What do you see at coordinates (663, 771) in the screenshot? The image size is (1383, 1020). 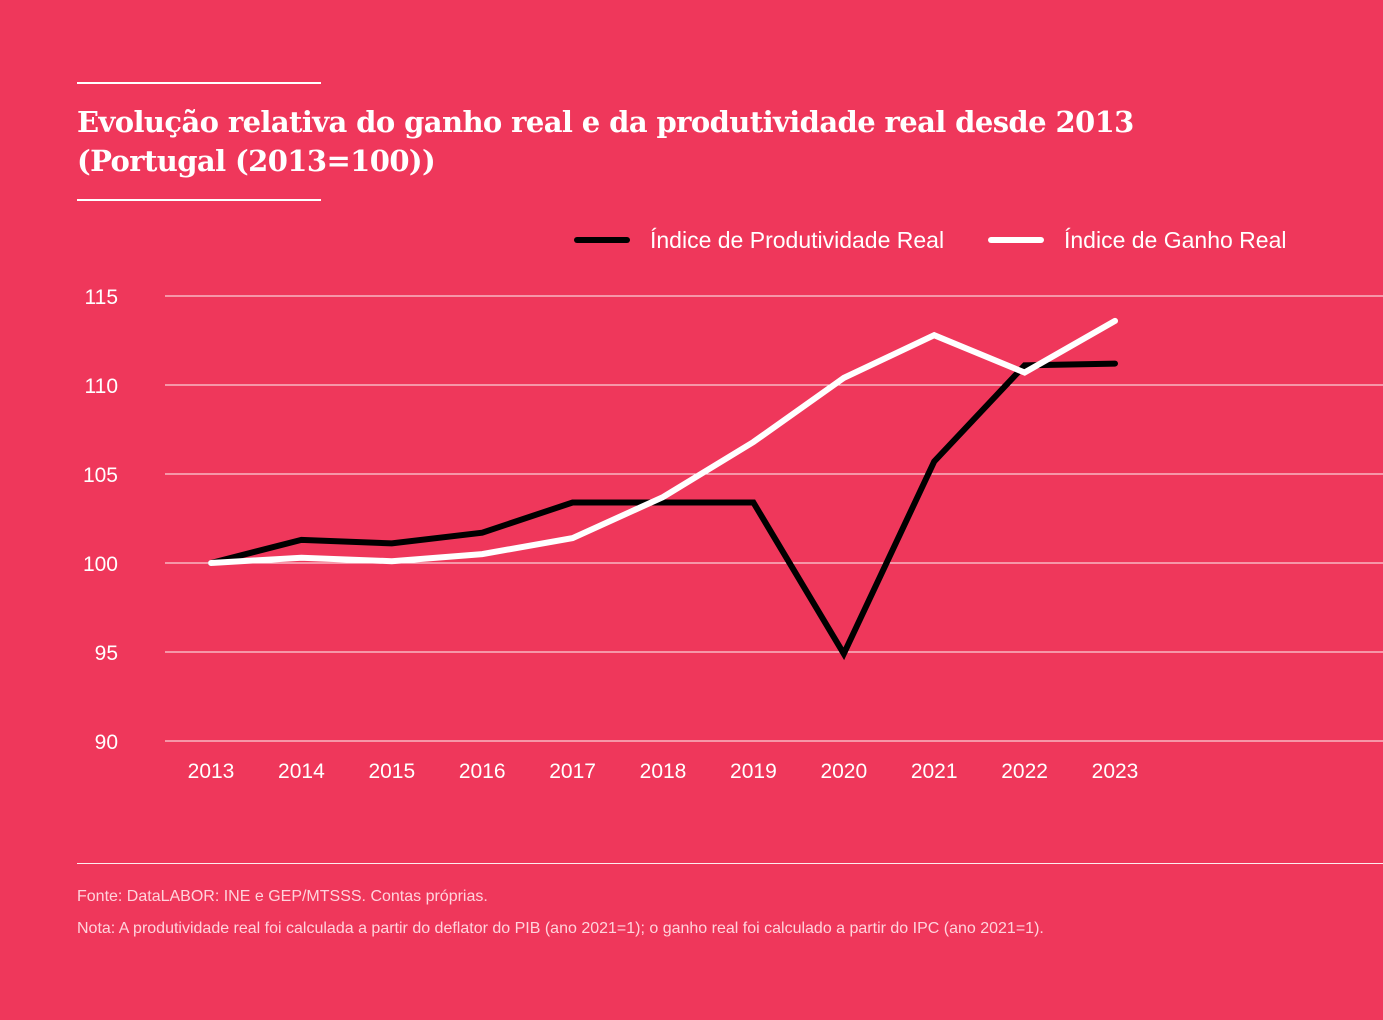 I see `x-tick-label-2018: 2018` at bounding box center [663, 771].